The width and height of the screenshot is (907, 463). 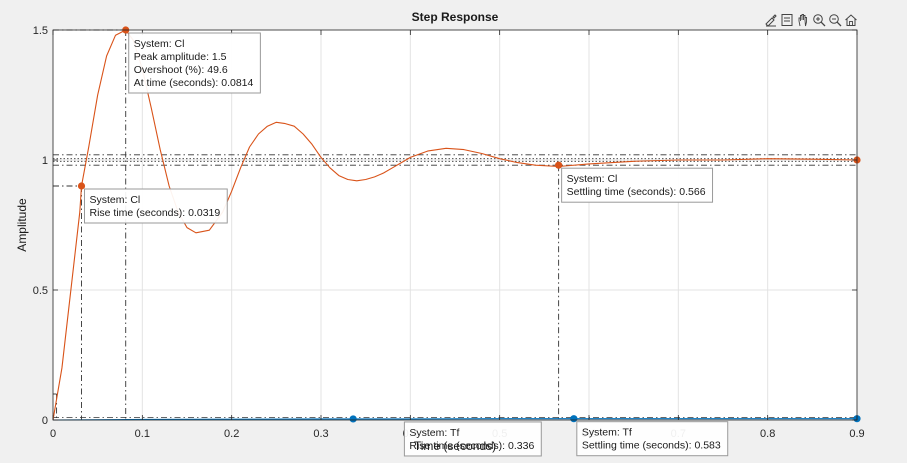 I want to click on datatip-line: Rise time (seconds): 0.0319, so click(x=154, y=213).